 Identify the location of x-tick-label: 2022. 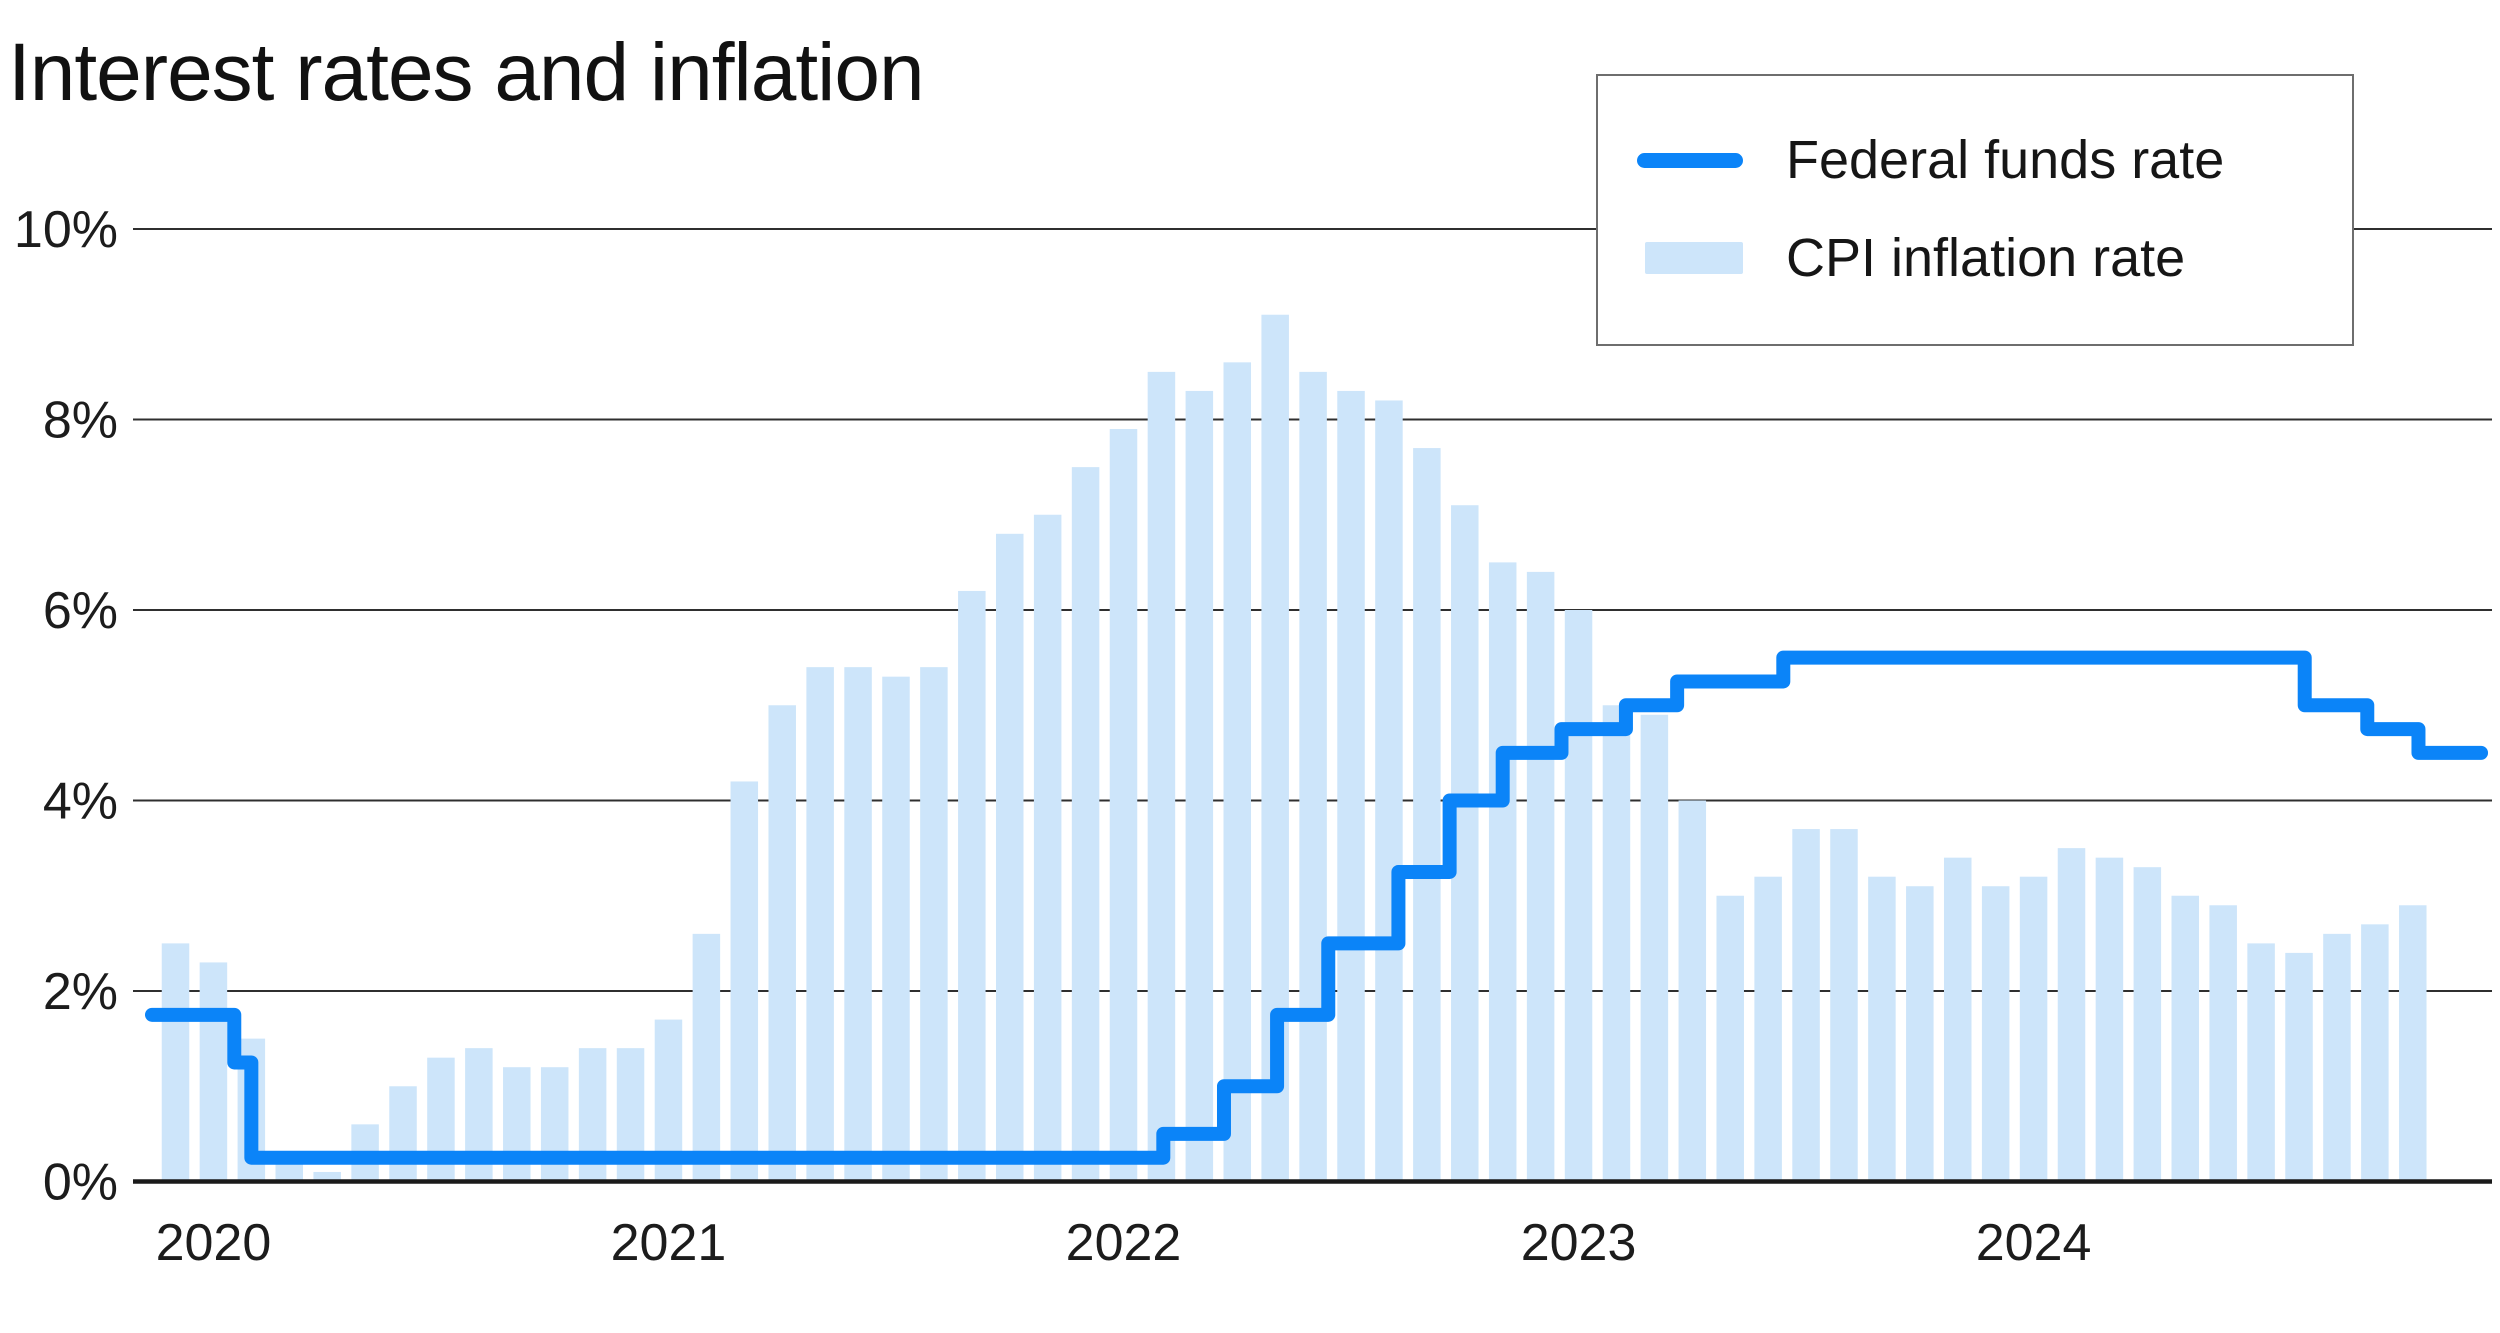
(1124, 1243).